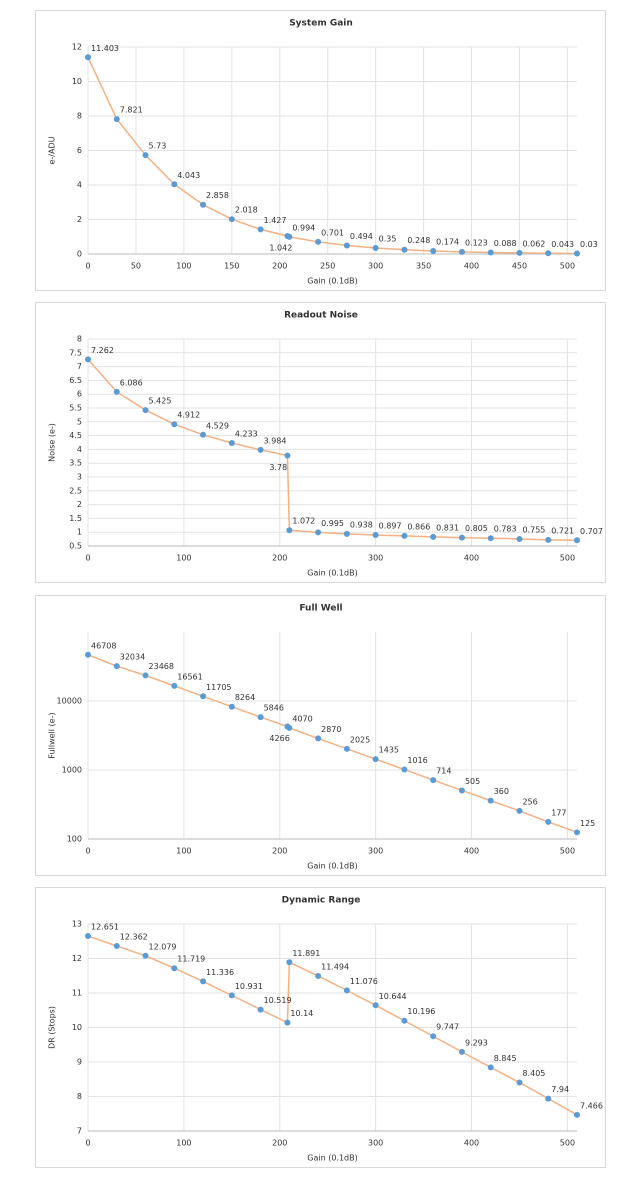 This screenshot has width=640, height=1181. Describe the element at coordinates (75, 408) in the screenshot. I see `y-tick-label: 5.5` at that location.